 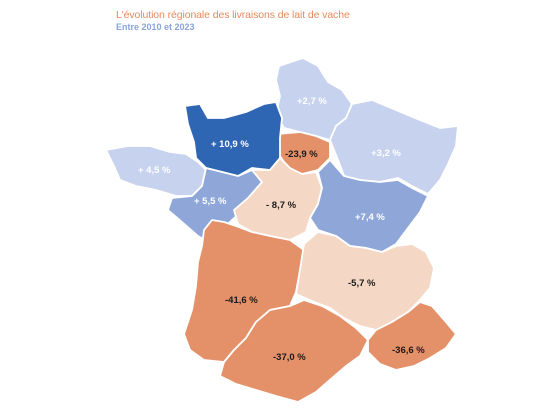 What do you see at coordinates (289, 357) in the screenshot?
I see `label-occitanie: -37,0 %` at bounding box center [289, 357].